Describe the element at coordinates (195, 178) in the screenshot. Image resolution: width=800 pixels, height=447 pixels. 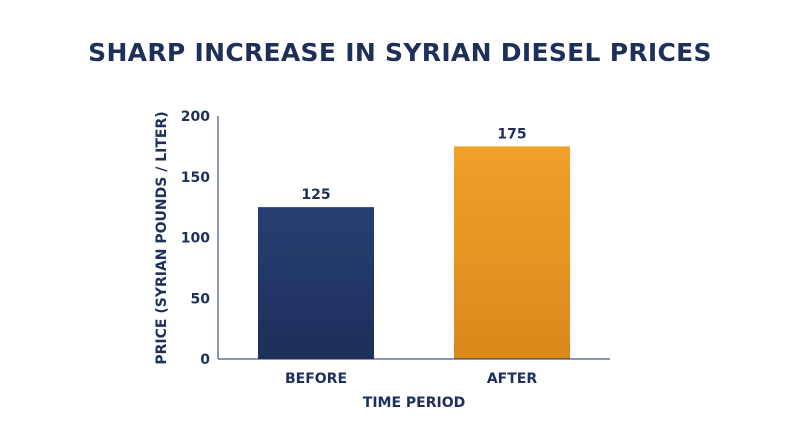
I see `y-tick-label: 150` at that location.